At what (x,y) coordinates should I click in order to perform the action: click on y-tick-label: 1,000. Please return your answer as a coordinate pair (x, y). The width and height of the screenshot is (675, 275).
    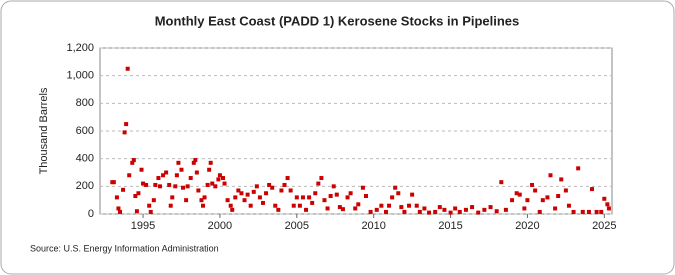
    Looking at the image, I should click on (80, 76).